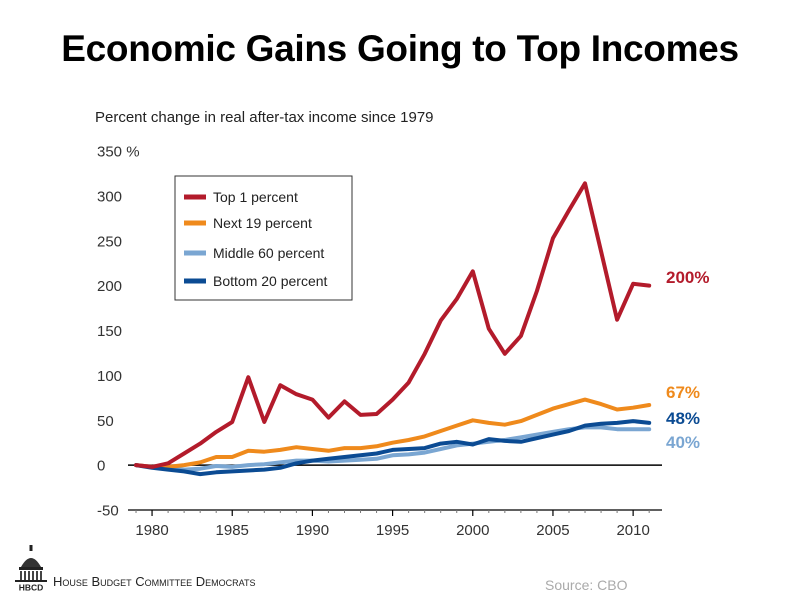 This screenshot has height=600, width=800. I want to click on y-tick-label: 200, so click(109, 286).